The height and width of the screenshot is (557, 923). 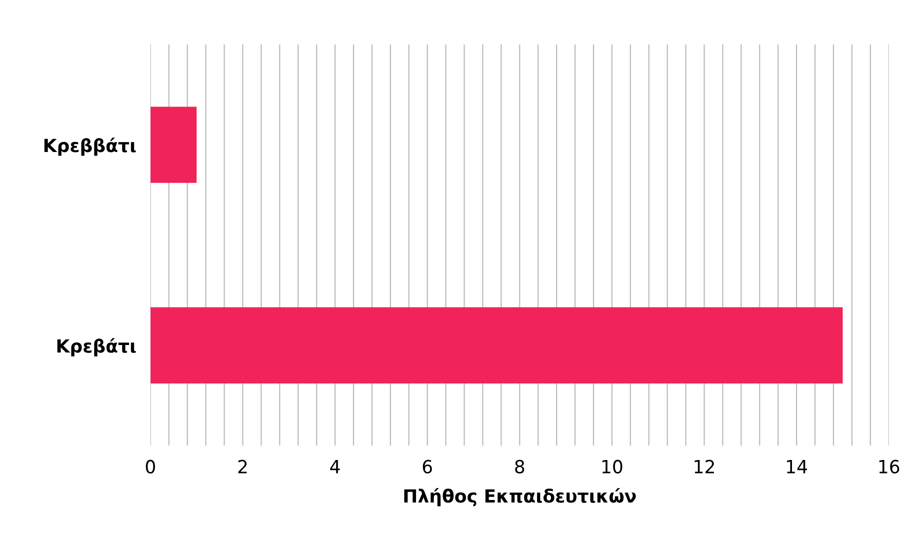 I want to click on x-tick-label: 4, so click(x=335, y=467).